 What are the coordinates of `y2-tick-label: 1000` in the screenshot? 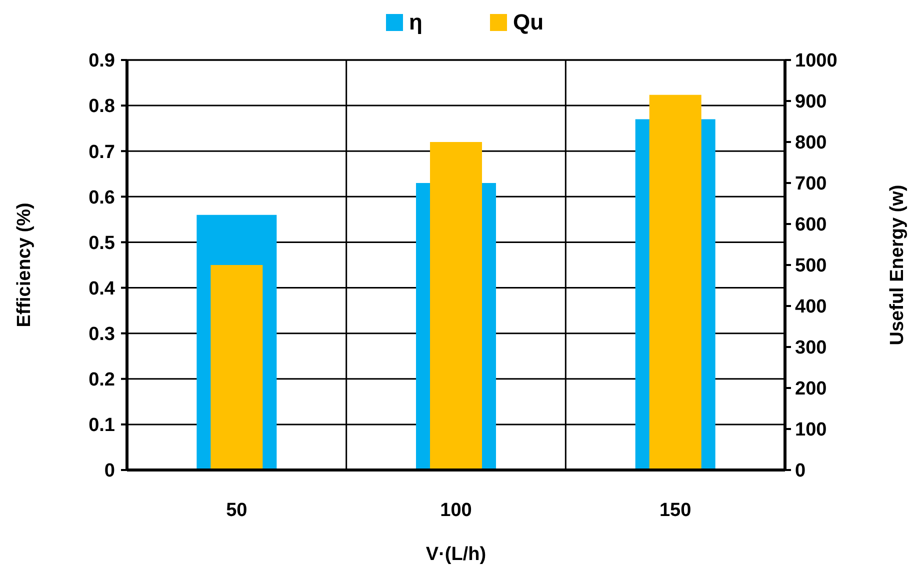 It's located at (816, 61).